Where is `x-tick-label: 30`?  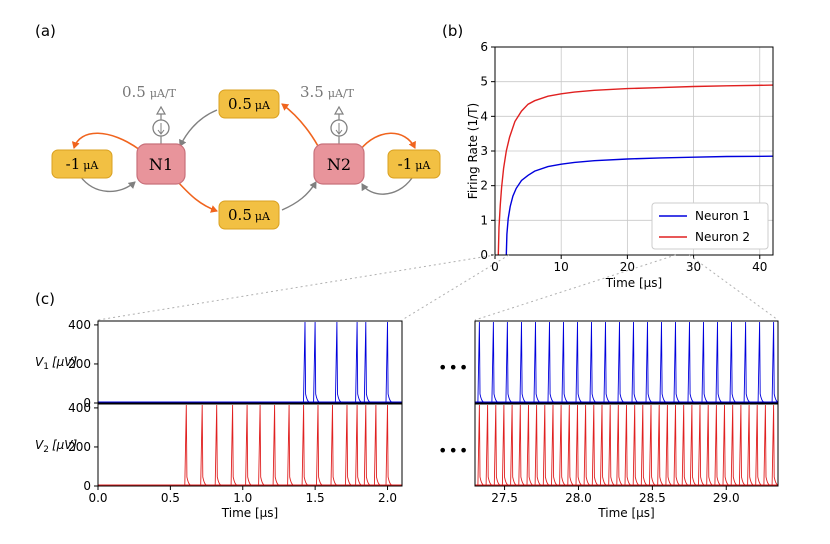 x-tick-label: 30 is located at coordinates (693, 267).